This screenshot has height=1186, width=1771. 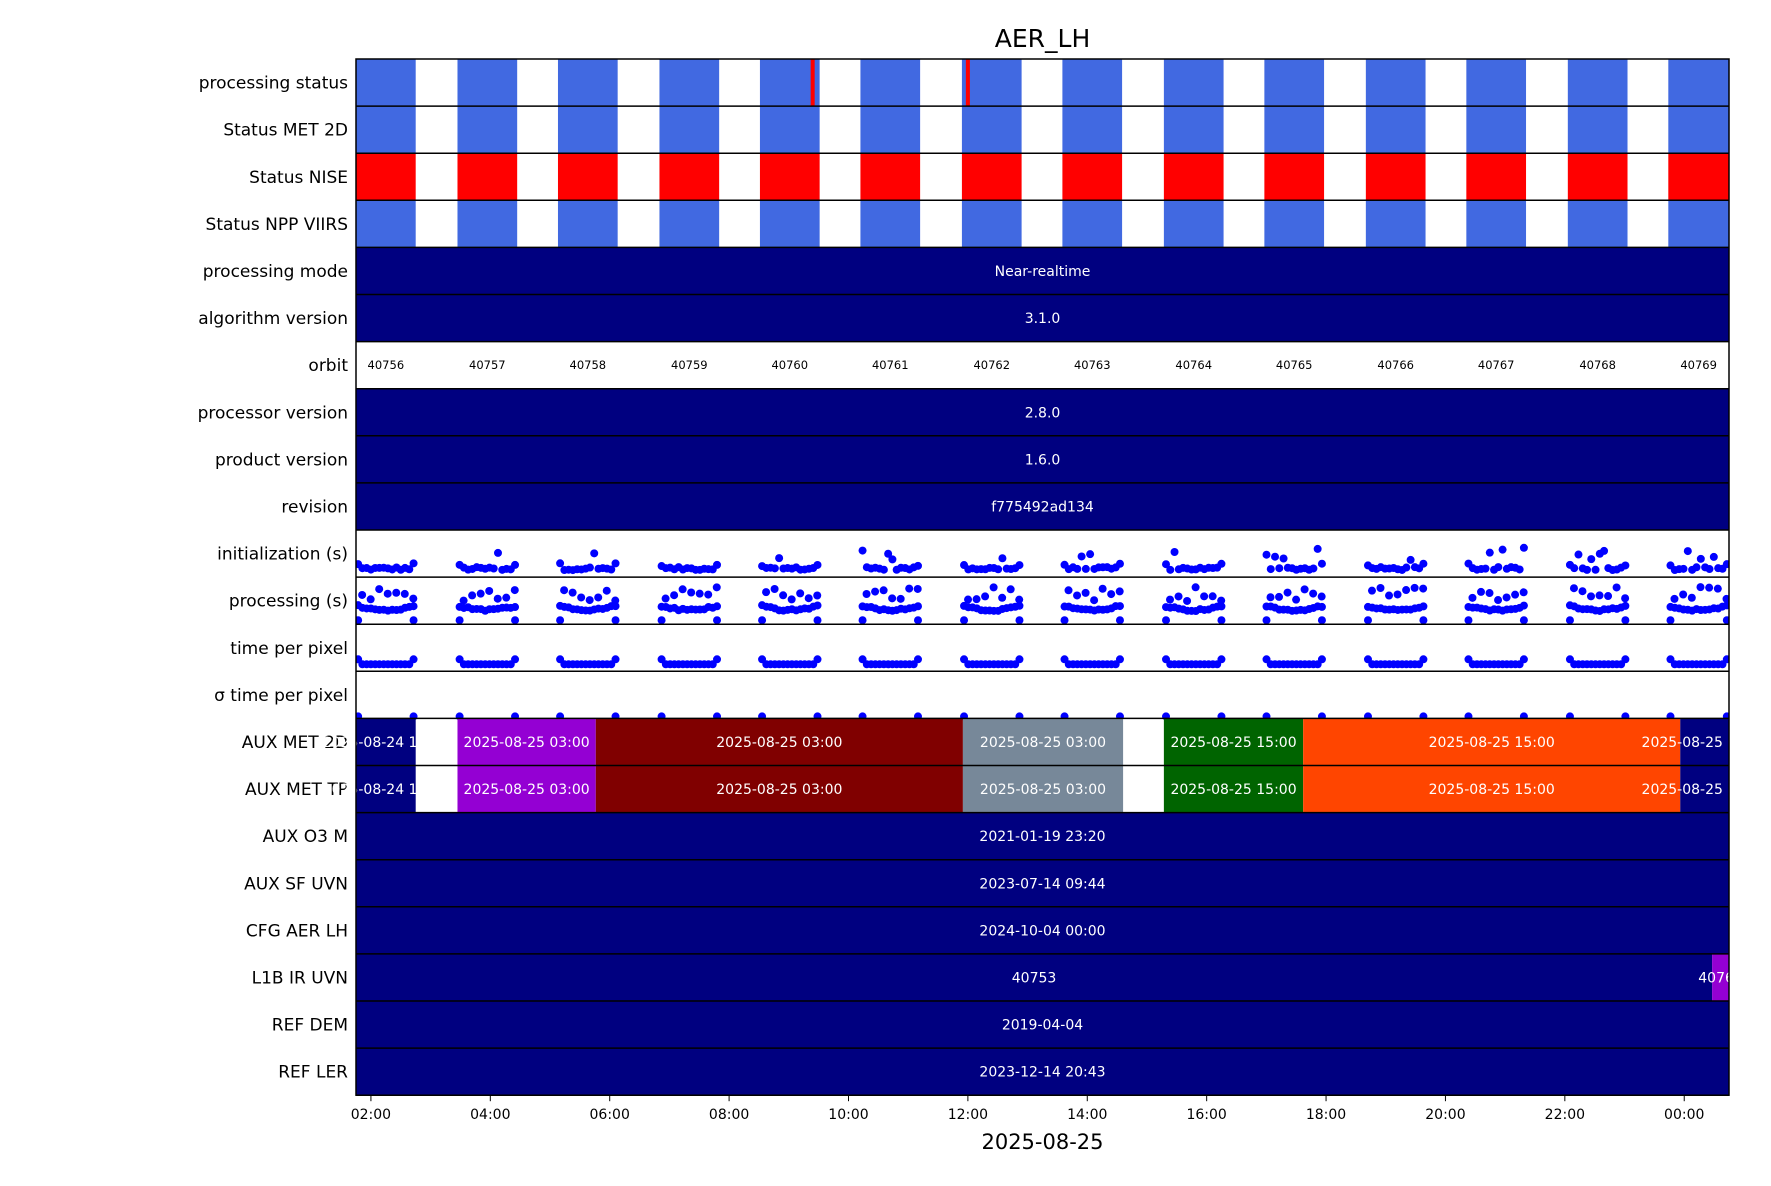 What do you see at coordinates (386, 365) in the screenshot?
I see `orbit-label: 40756` at bounding box center [386, 365].